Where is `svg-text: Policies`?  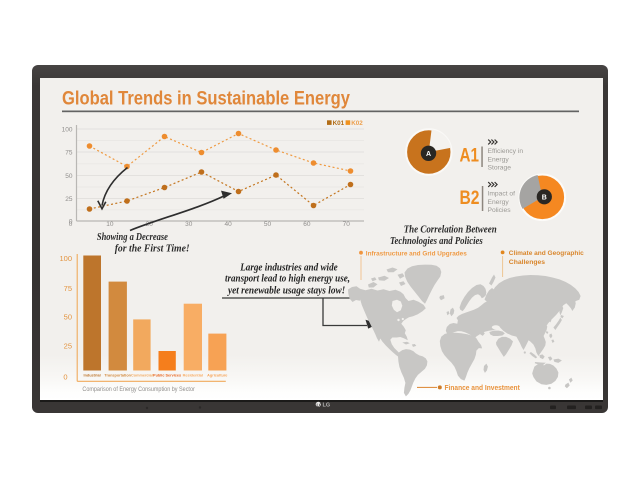
svg-text: Policies is located at coordinates (500, 210).